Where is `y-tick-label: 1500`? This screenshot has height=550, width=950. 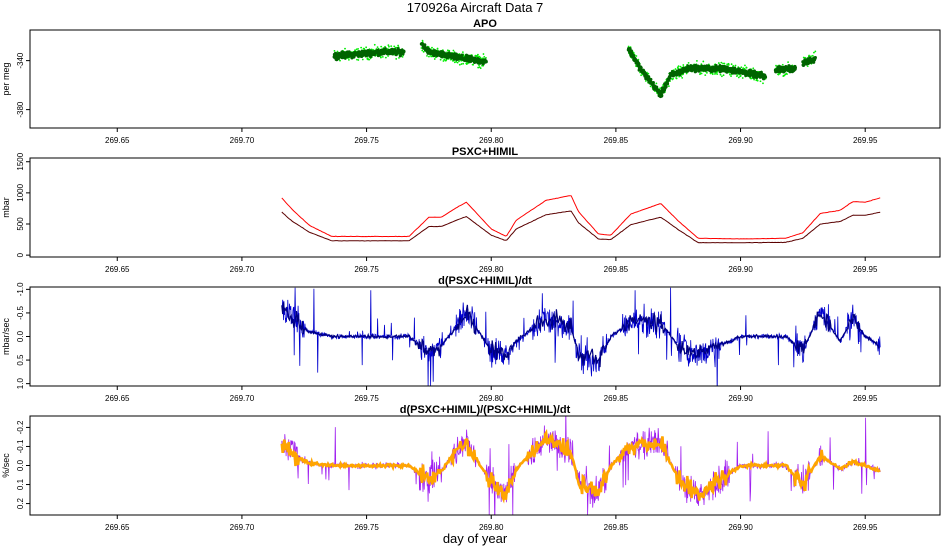 y-tick-label: 1500 is located at coordinates (20, 161).